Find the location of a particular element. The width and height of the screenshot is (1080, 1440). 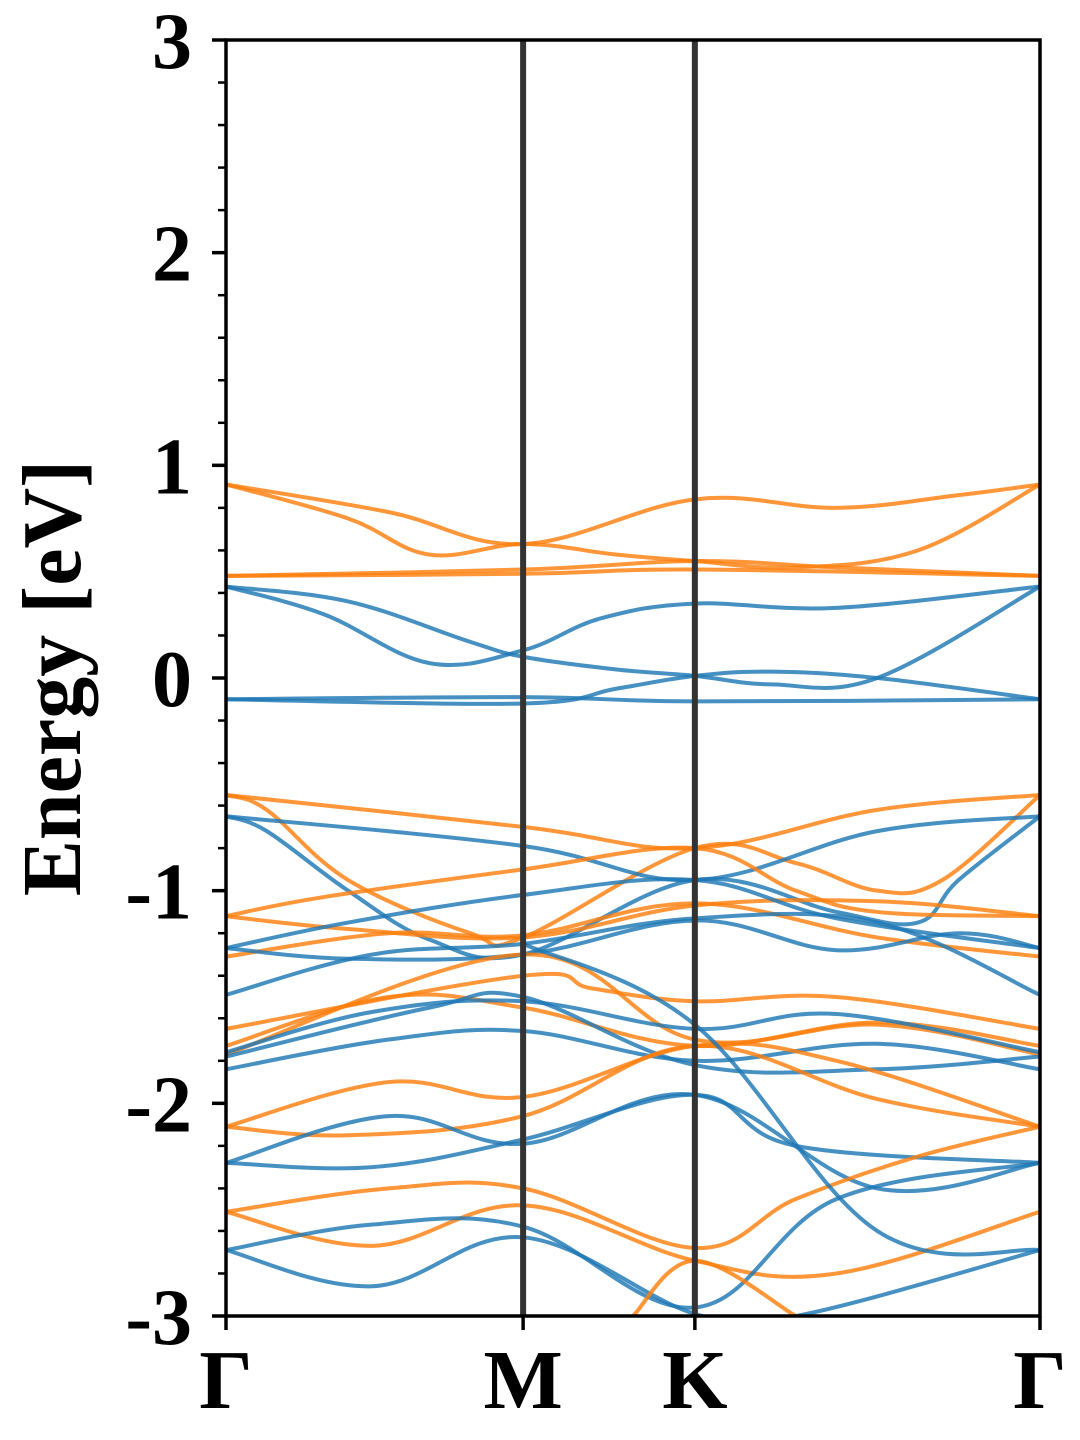

y-axis-label: Energy [eV] is located at coordinates (52, 678).